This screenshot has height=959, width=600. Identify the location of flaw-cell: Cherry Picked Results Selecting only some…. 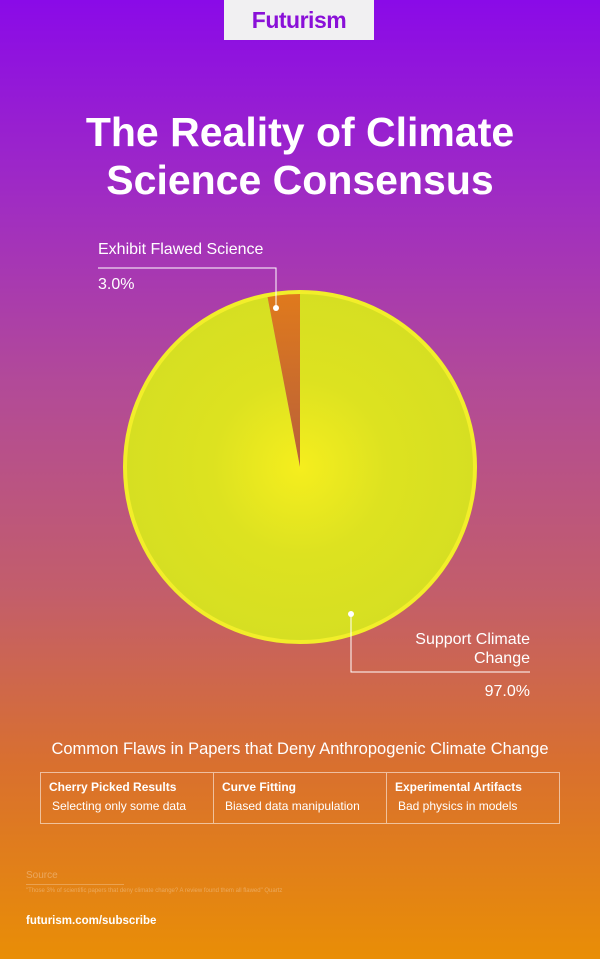
(127, 798).